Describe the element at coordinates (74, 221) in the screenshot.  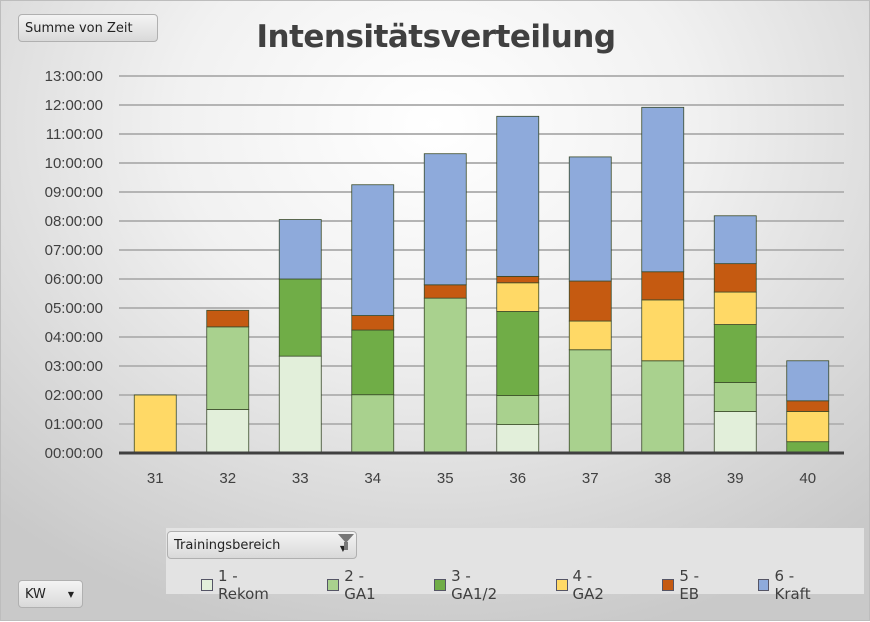
I see `y-tick-label: 08:00:00` at that location.